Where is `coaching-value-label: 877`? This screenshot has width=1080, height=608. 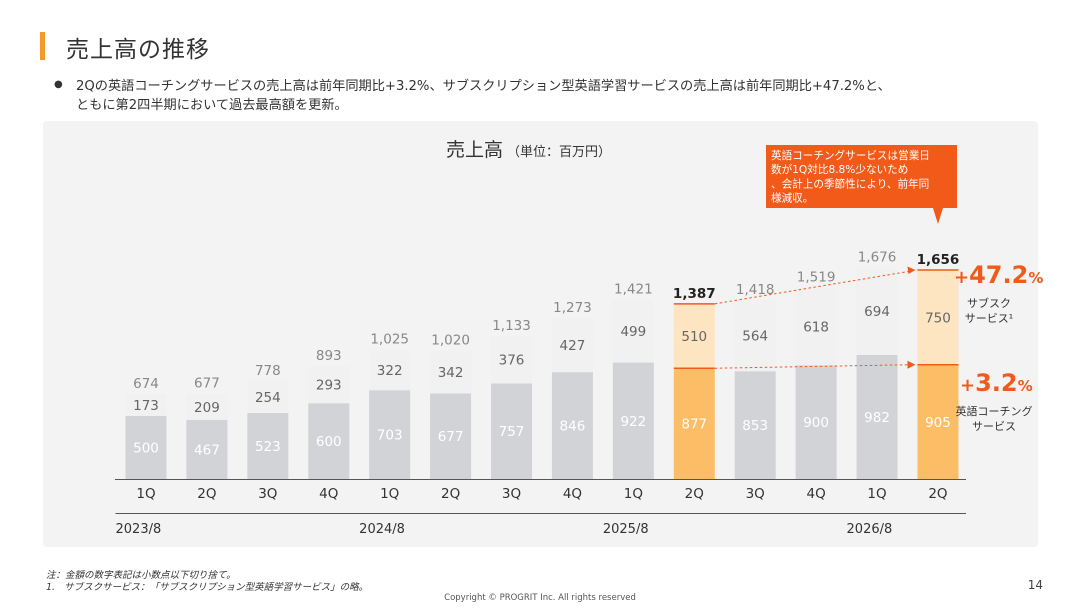 coaching-value-label: 877 is located at coordinates (694, 425).